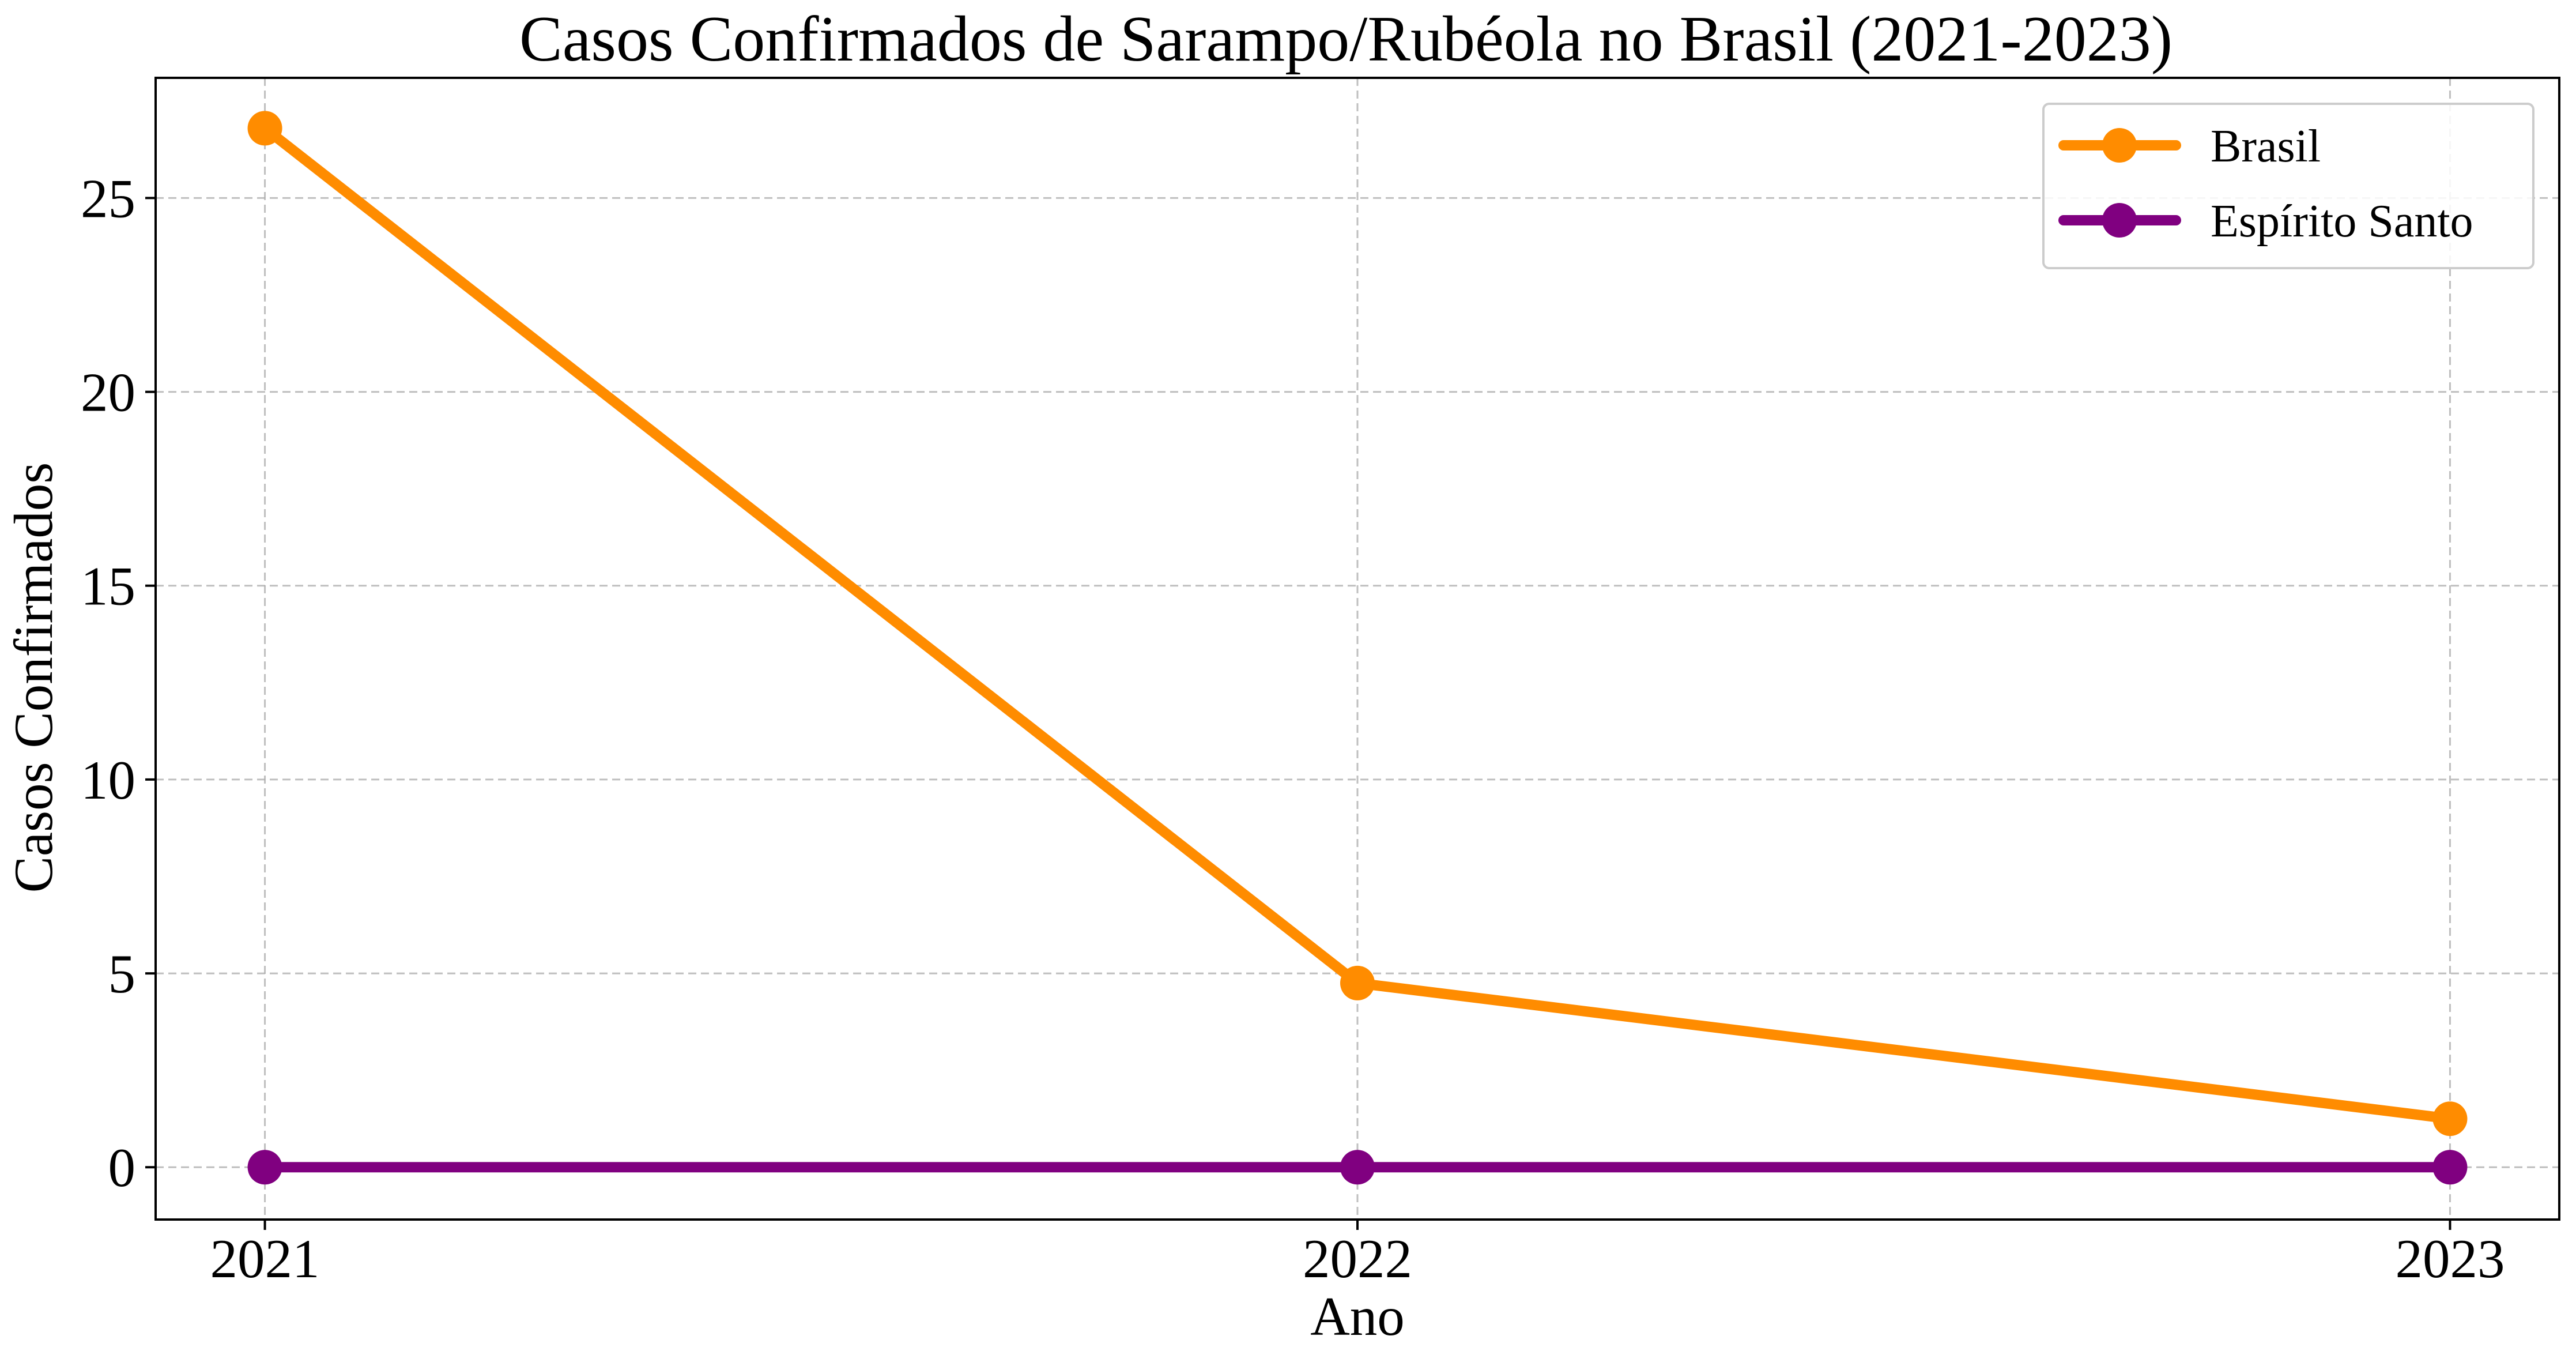 This screenshot has width=2576, height=1366. What do you see at coordinates (108, 586) in the screenshot?
I see `y-tick-label: 15` at bounding box center [108, 586].